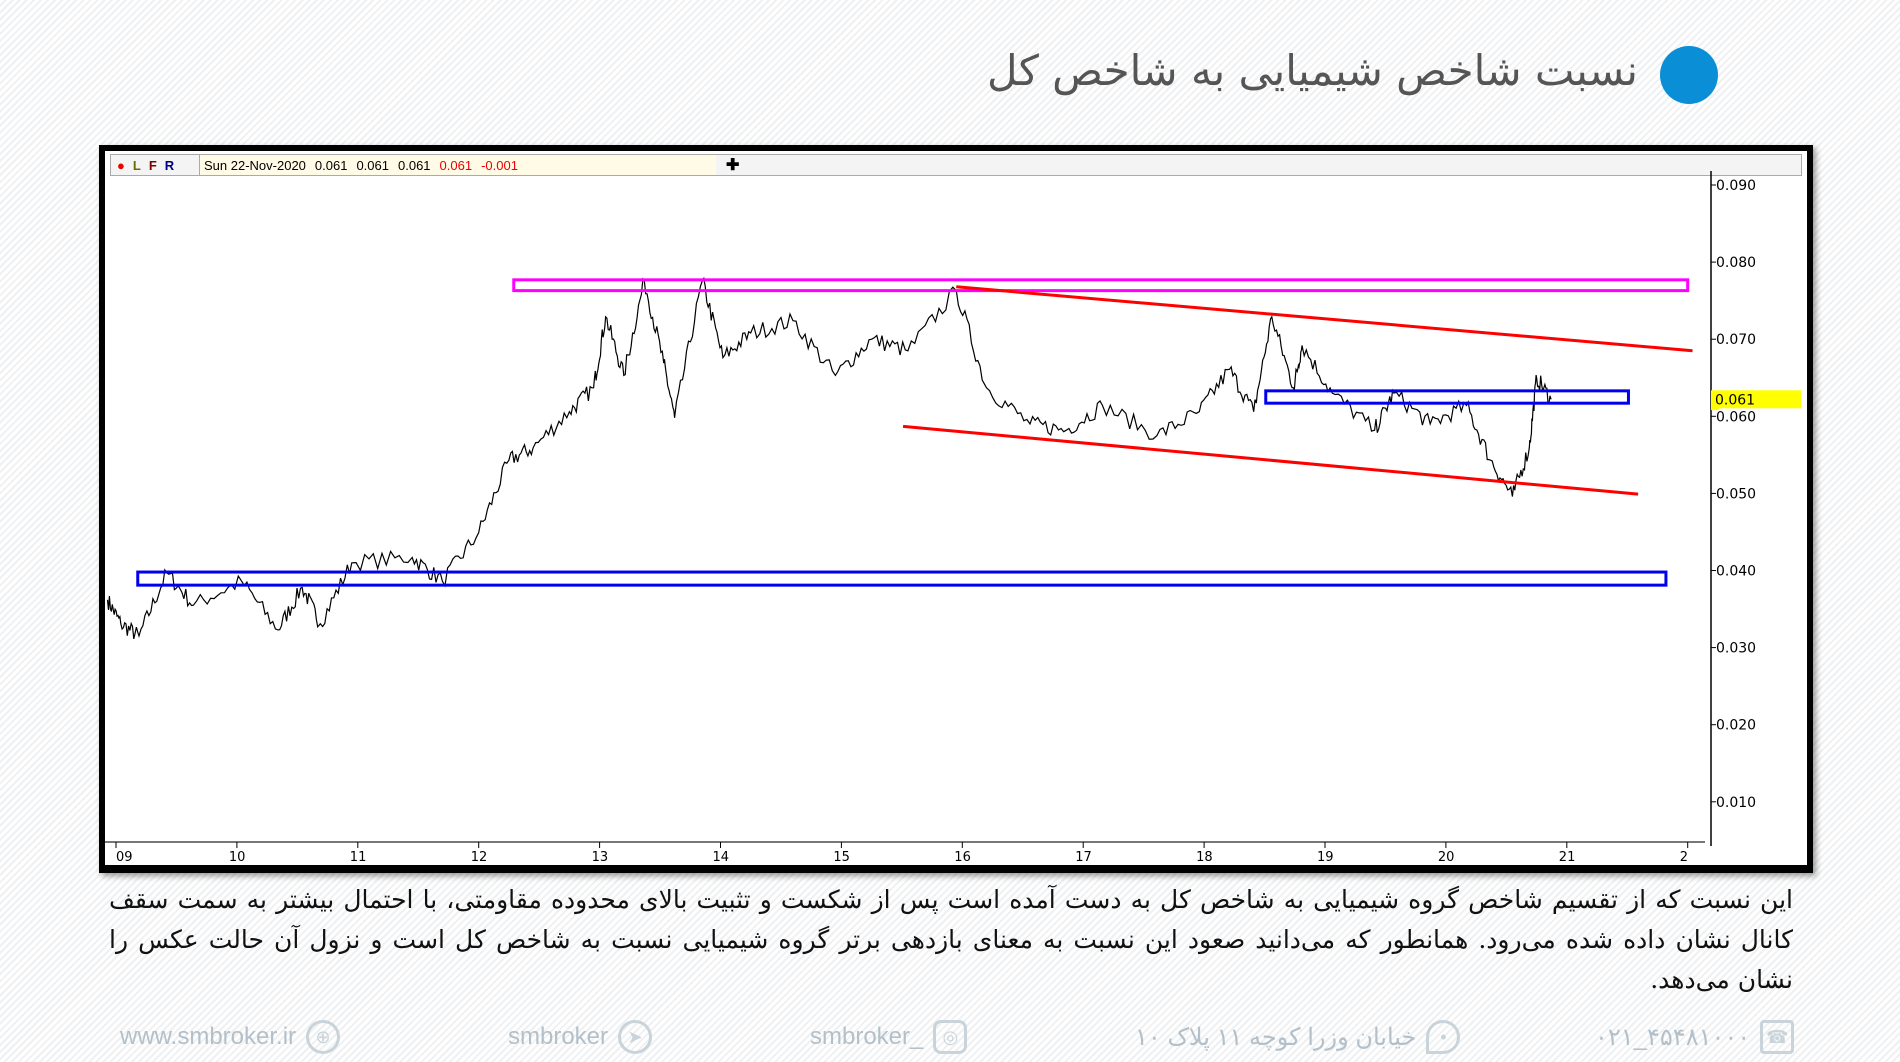 Image resolution: width=1900 pixels, height=1062 pixels. I want to click on y-tick-label: 0.010, so click(1736, 803).